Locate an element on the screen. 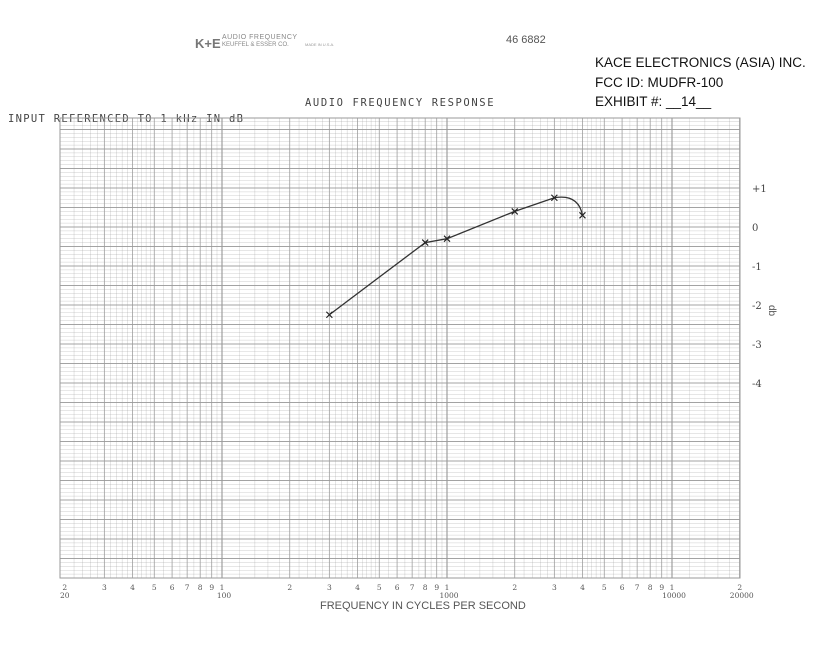 This screenshot has width=815, height=650. x-tick-sublabel: 10000 is located at coordinates (674, 595).